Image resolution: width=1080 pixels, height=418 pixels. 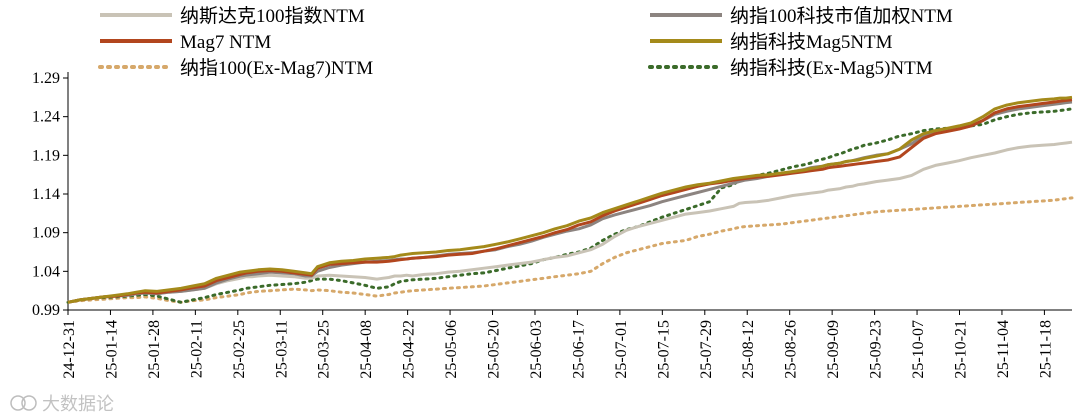 What do you see at coordinates (46, 194) in the screenshot?
I see `y-tick-label: 1.14` at bounding box center [46, 194].